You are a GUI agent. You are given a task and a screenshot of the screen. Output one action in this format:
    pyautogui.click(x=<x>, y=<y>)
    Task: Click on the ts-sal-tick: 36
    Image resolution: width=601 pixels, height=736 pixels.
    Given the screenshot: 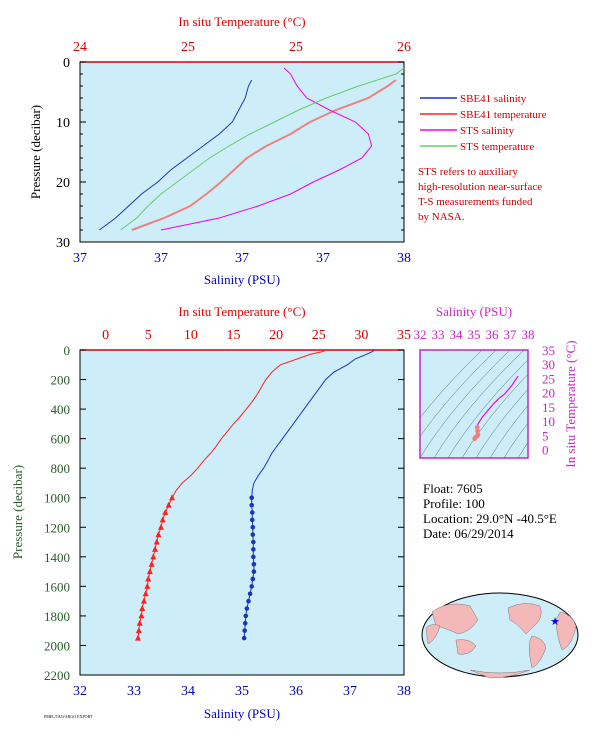 What is the action you would take?
    pyautogui.click(x=493, y=334)
    